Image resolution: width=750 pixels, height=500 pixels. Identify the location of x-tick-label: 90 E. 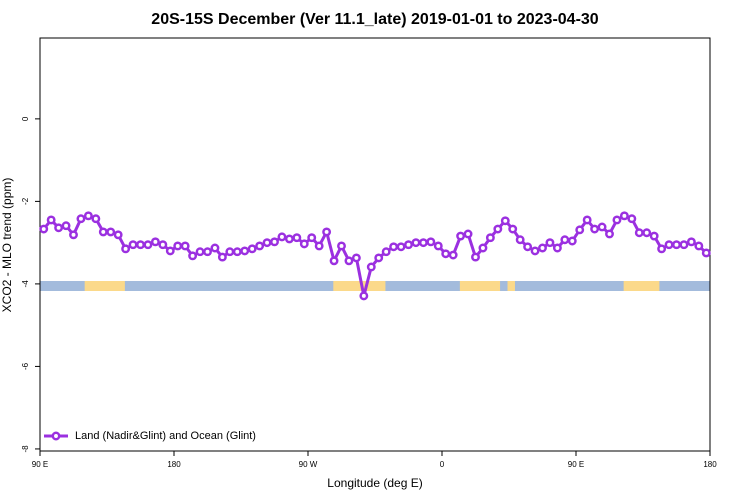
(40, 464).